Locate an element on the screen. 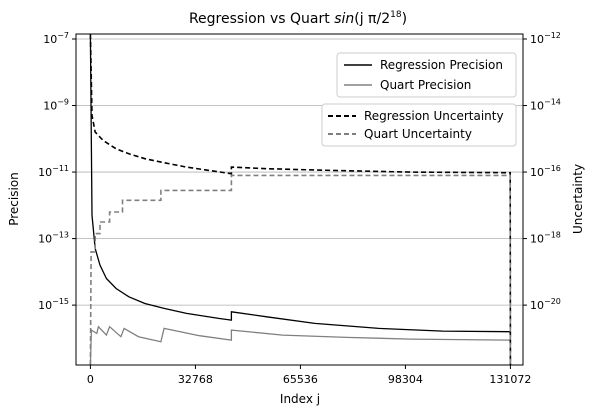  legend-precision: Regression Precision Quart Precision is located at coordinates (426, 75).